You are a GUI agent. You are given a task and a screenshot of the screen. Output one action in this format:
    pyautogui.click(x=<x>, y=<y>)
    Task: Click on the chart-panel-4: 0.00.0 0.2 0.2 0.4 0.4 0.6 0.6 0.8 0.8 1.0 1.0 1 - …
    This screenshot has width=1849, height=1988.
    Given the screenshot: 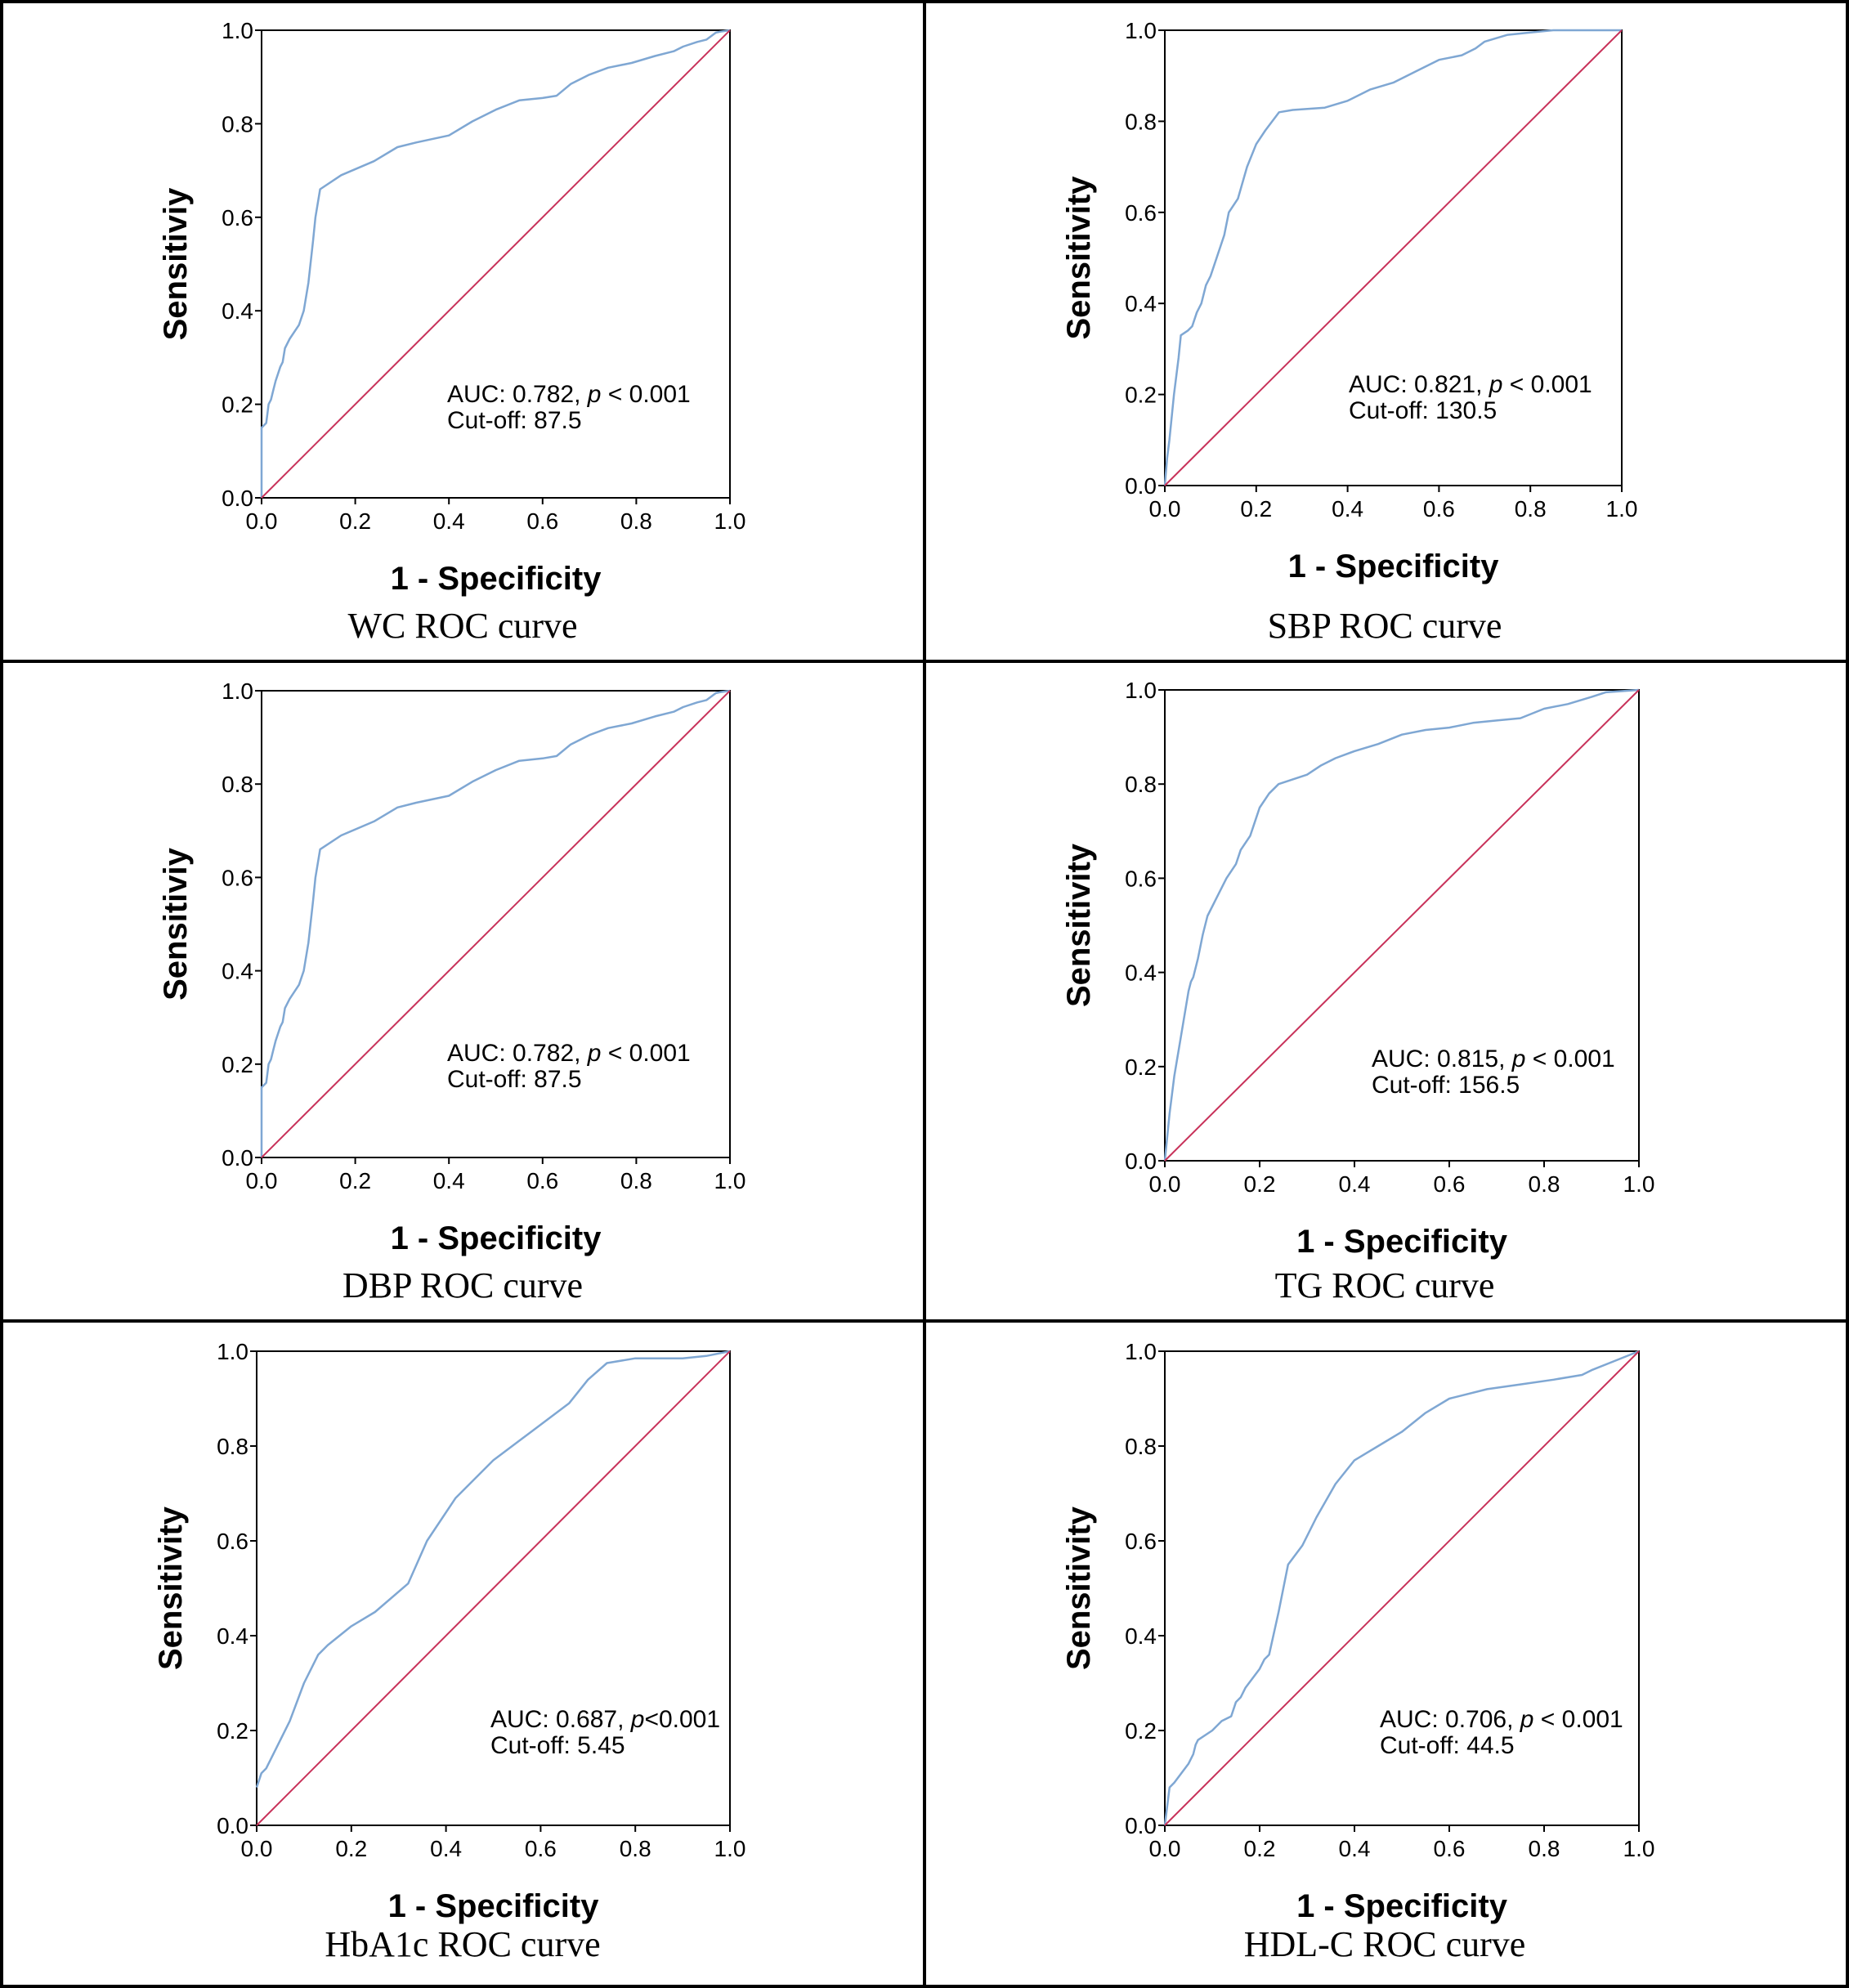 What is the action you would take?
    pyautogui.click(x=1357, y=992)
    